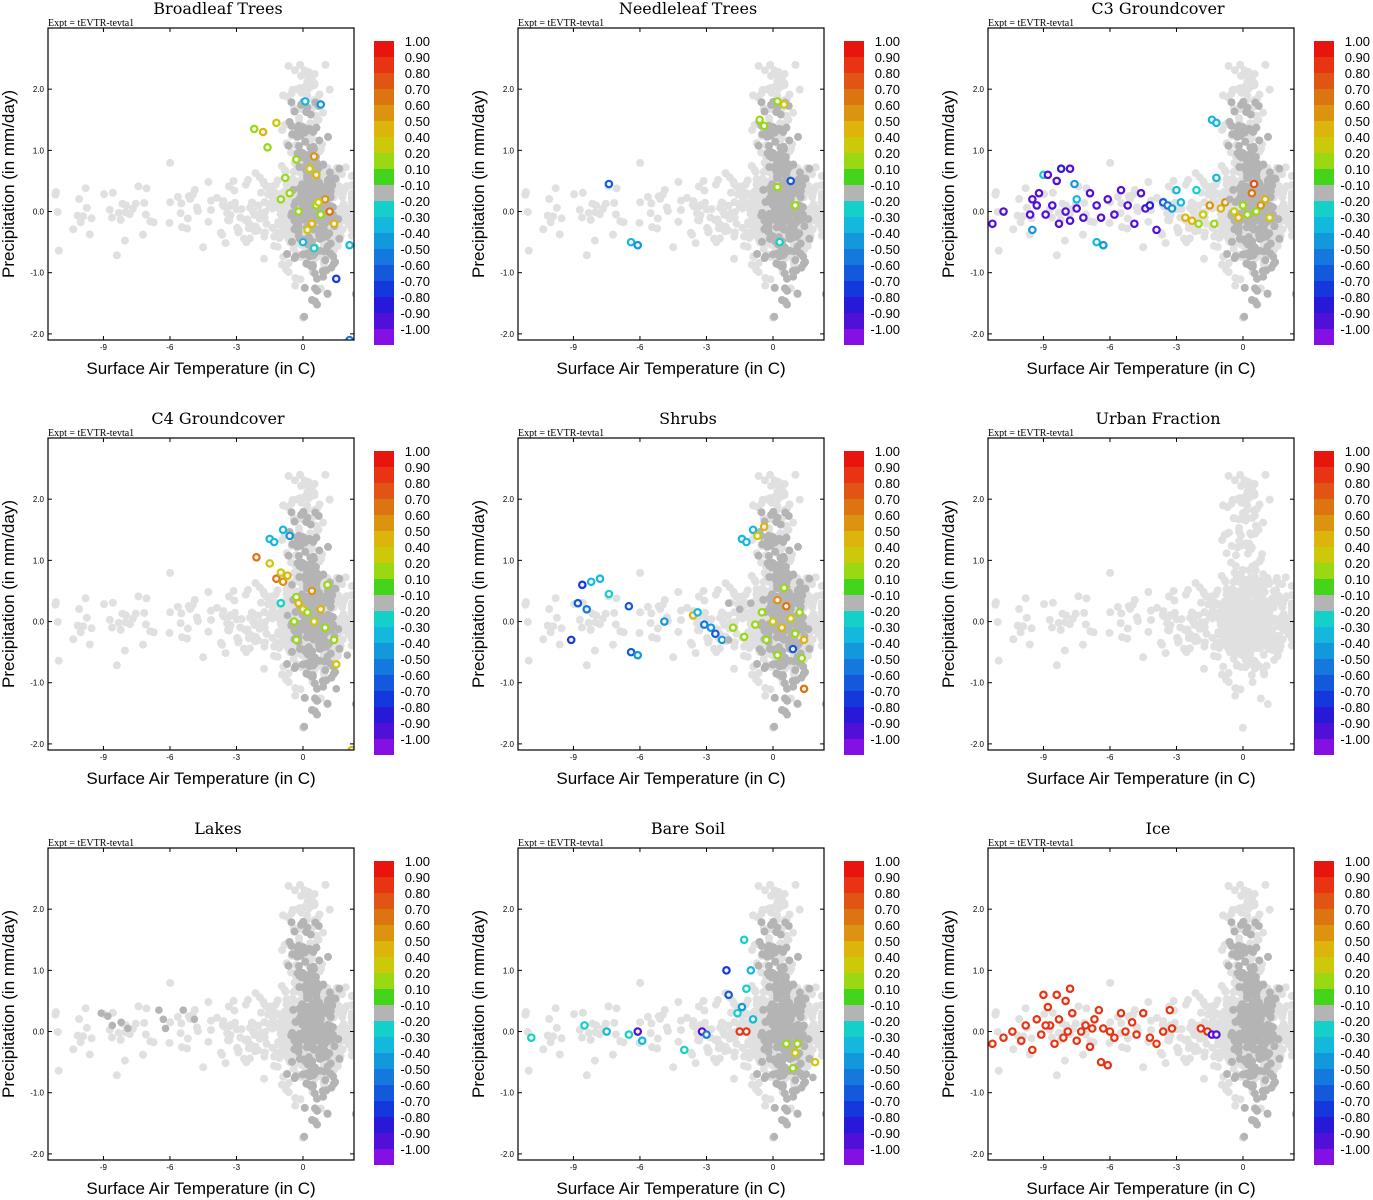 Image resolution: width=1373 pixels, height=1200 pixels. I want to click on colorbar-label: -0.60, so click(415, 265).